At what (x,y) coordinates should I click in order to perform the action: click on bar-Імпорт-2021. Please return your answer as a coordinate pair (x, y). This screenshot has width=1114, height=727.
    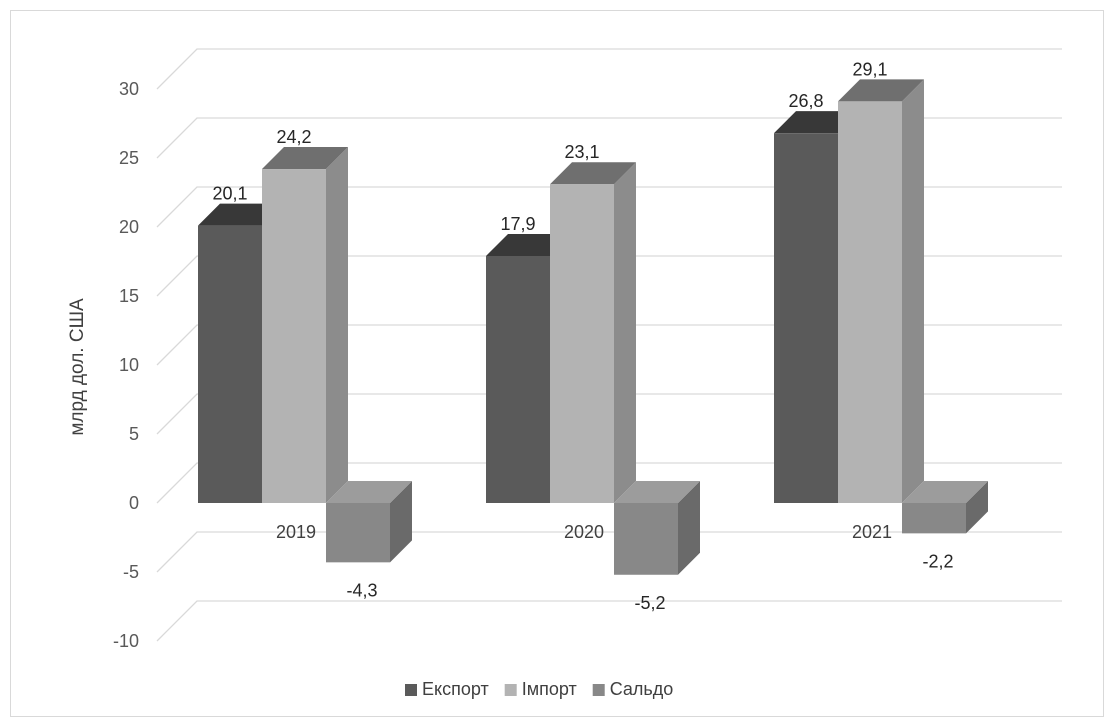
    Looking at the image, I should click on (881, 291).